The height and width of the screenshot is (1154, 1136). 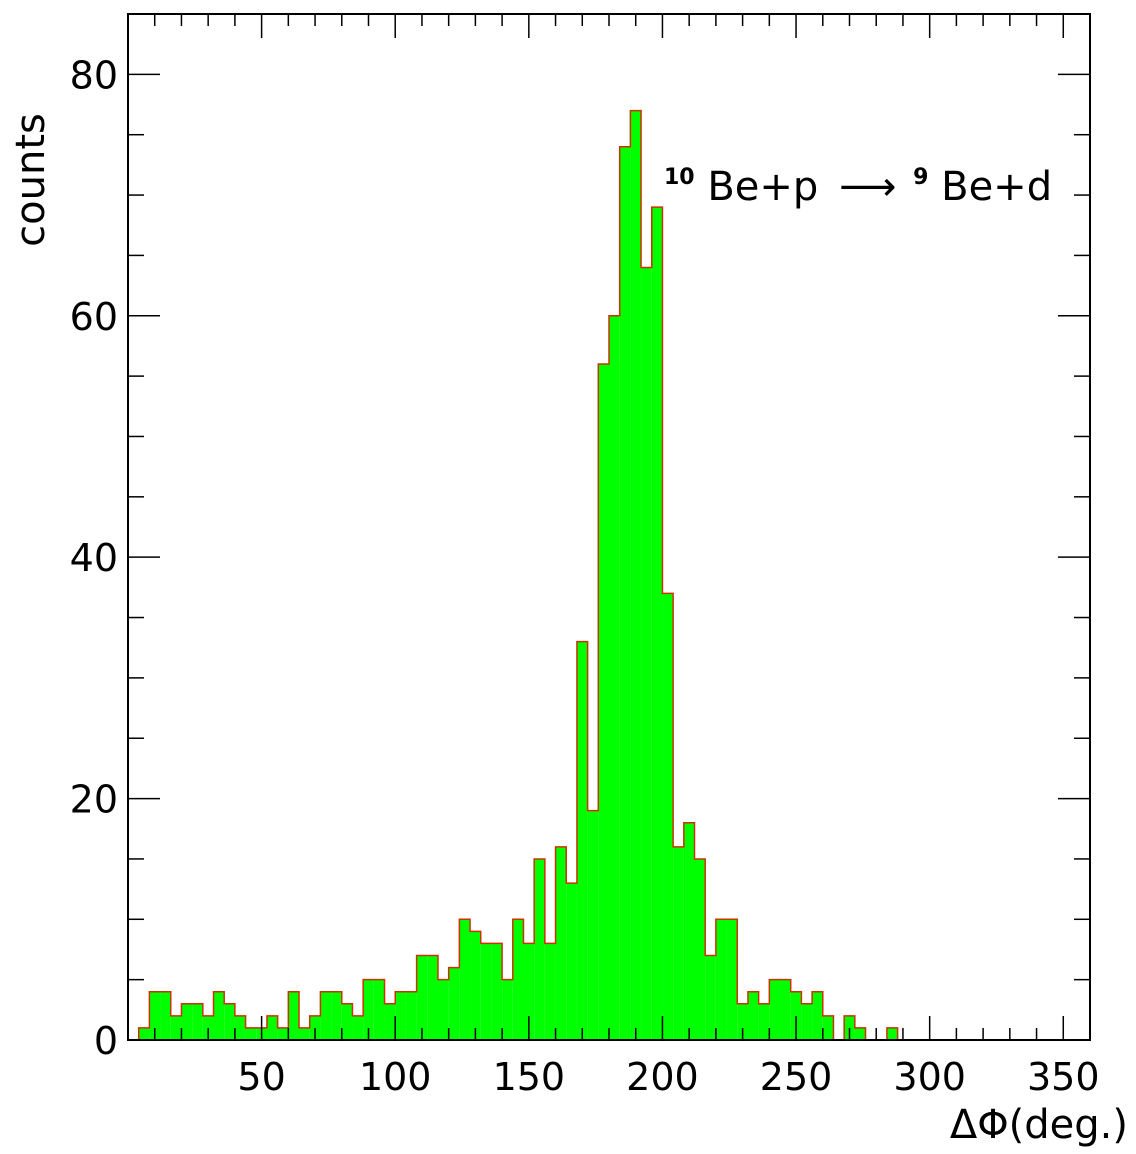 I want to click on y-tick-label: 40, so click(x=94, y=558).